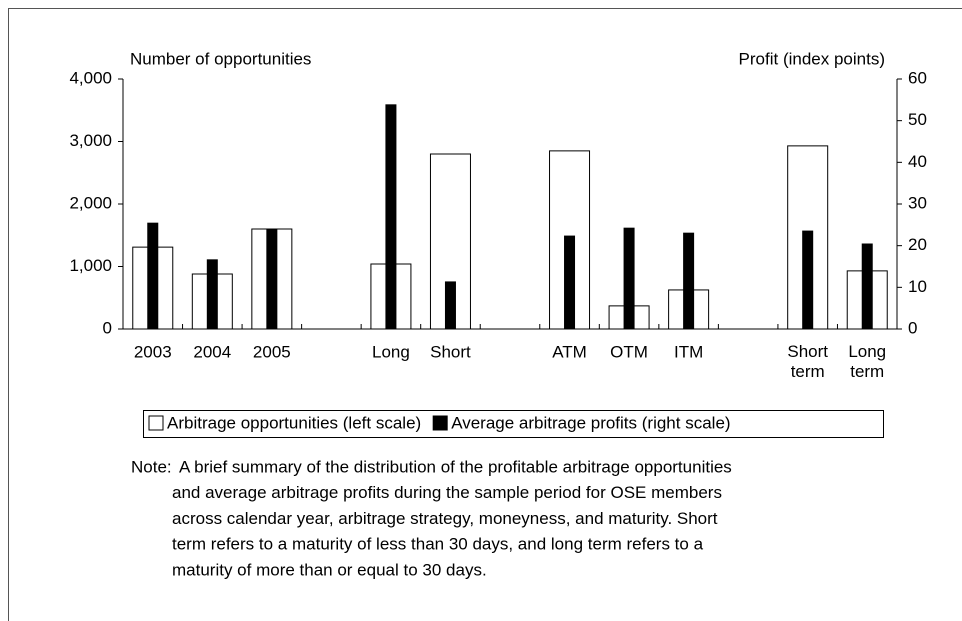  Describe the element at coordinates (917, 202) in the screenshot. I see `y2-tick-label: 30` at that location.